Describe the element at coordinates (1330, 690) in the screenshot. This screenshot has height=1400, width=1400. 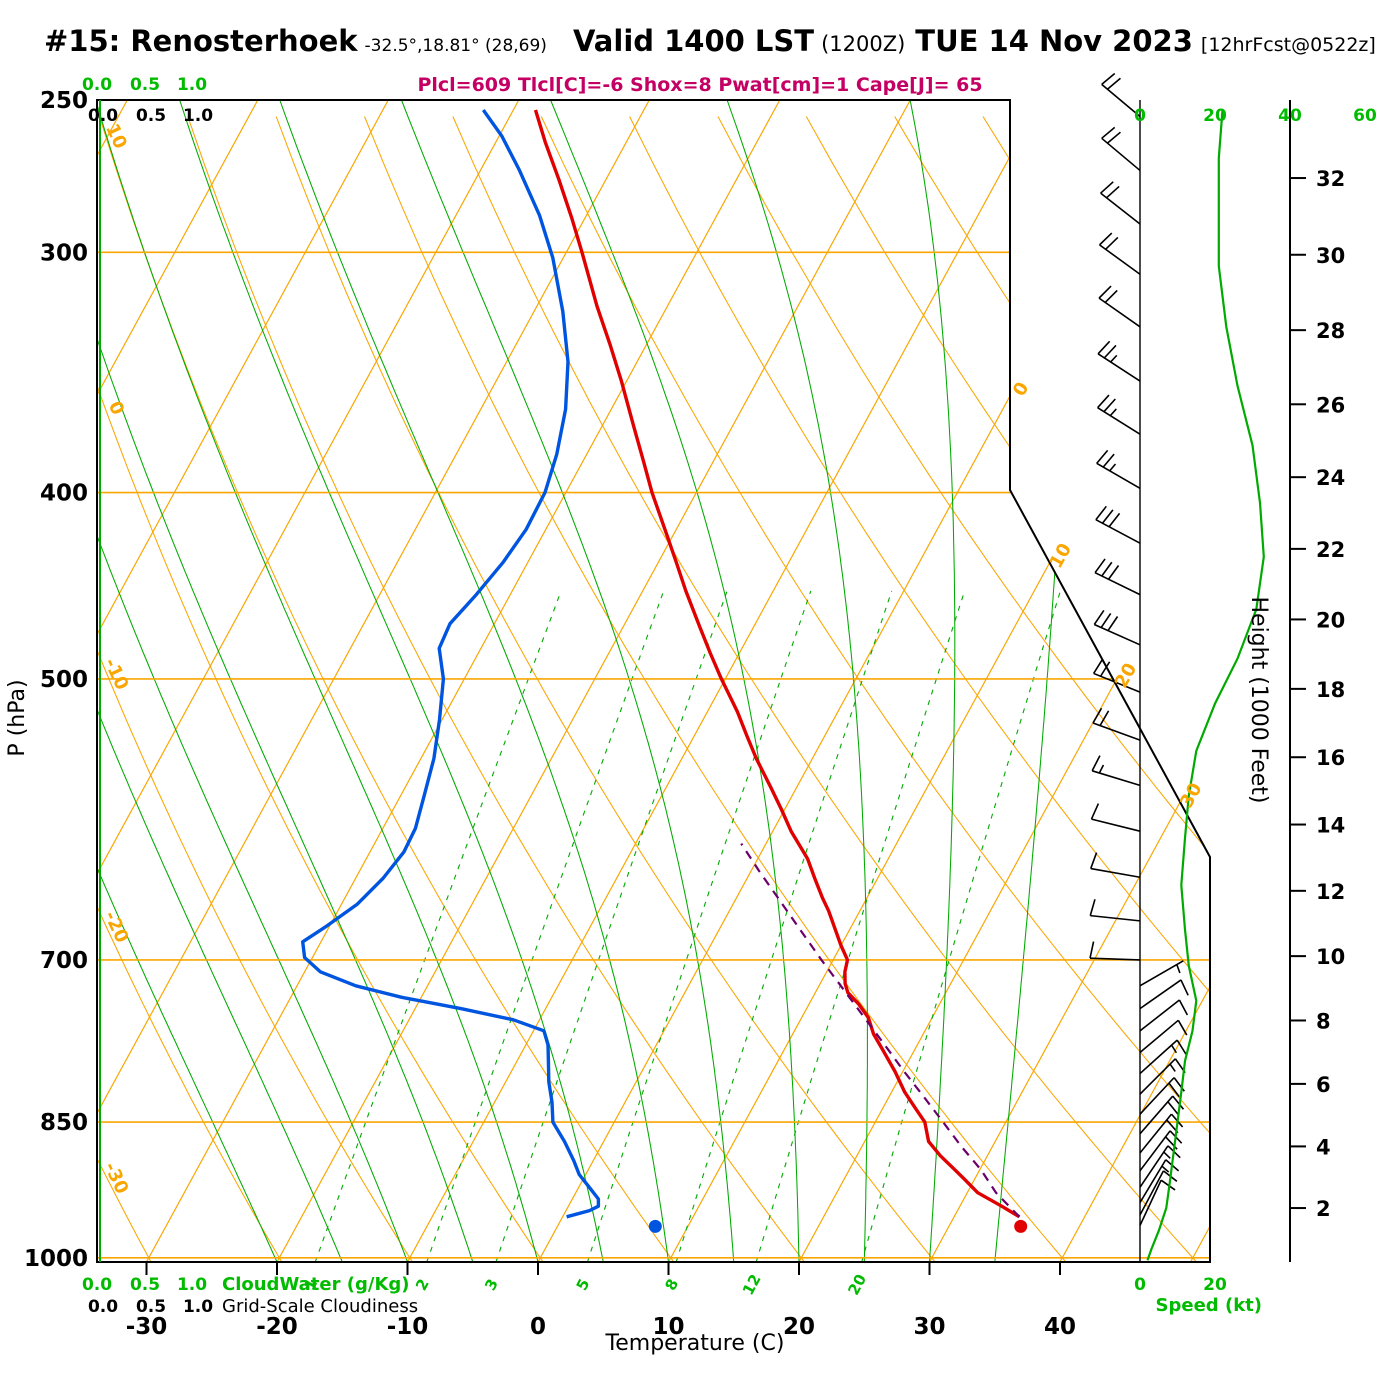
I see `height-tick-label: 18` at that location.